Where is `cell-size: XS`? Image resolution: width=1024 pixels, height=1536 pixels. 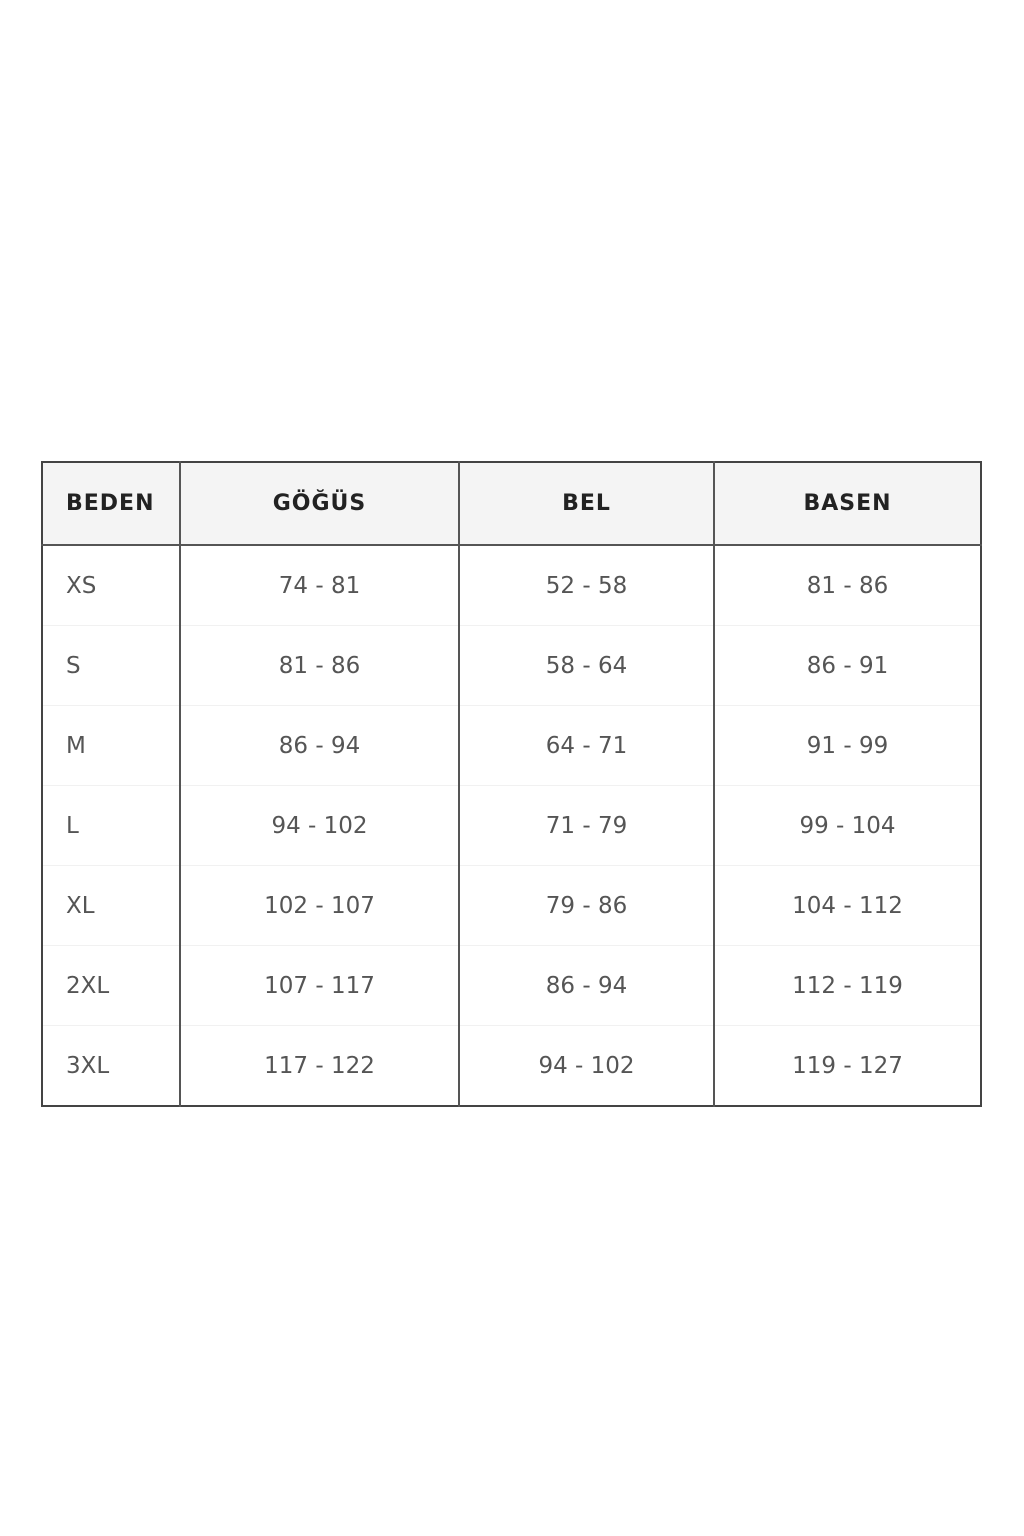
cell-size: XS is located at coordinates (111, 585).